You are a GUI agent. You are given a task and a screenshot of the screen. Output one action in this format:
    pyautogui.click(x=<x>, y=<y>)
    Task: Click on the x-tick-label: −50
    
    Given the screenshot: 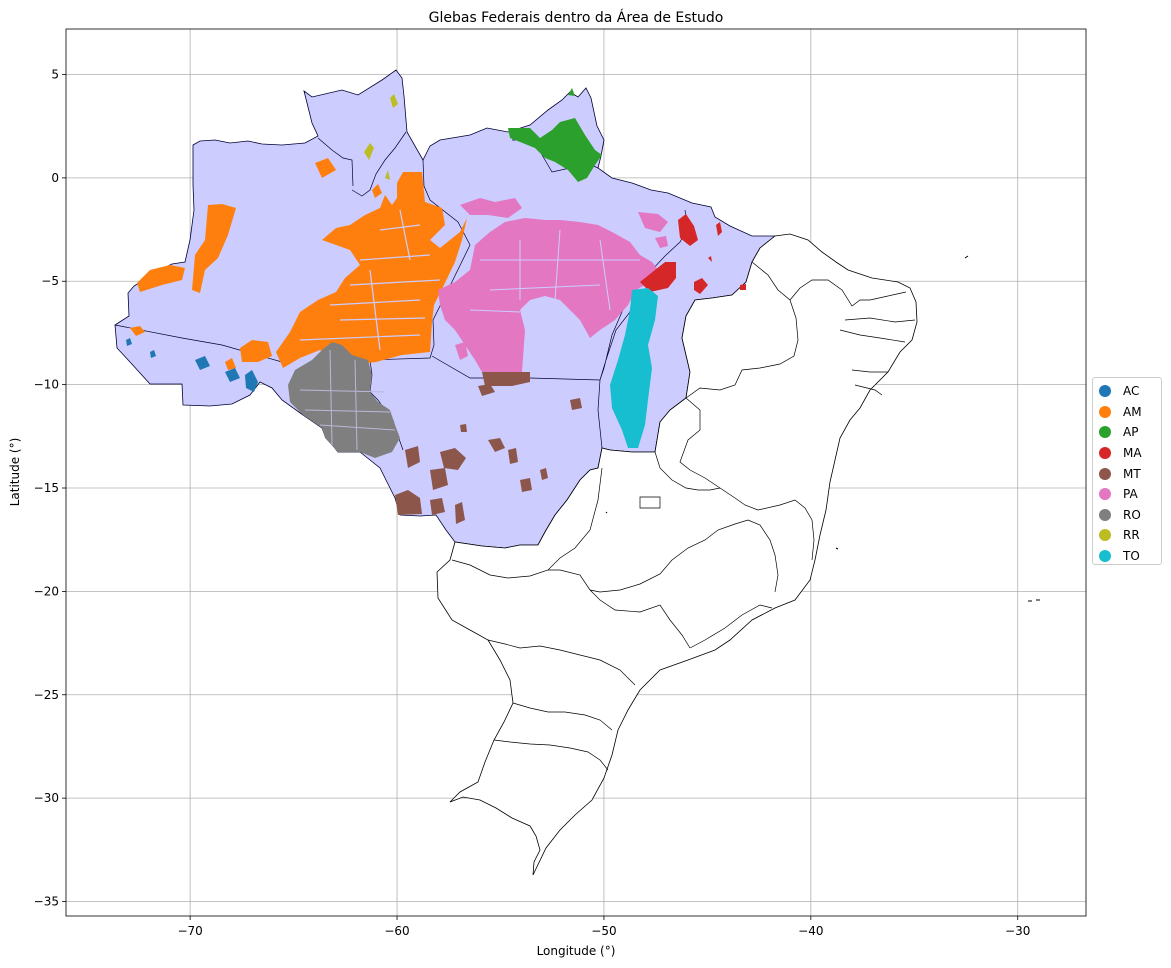 What is the action you would take?
    pyautogui.click(x=603, y=931)
    